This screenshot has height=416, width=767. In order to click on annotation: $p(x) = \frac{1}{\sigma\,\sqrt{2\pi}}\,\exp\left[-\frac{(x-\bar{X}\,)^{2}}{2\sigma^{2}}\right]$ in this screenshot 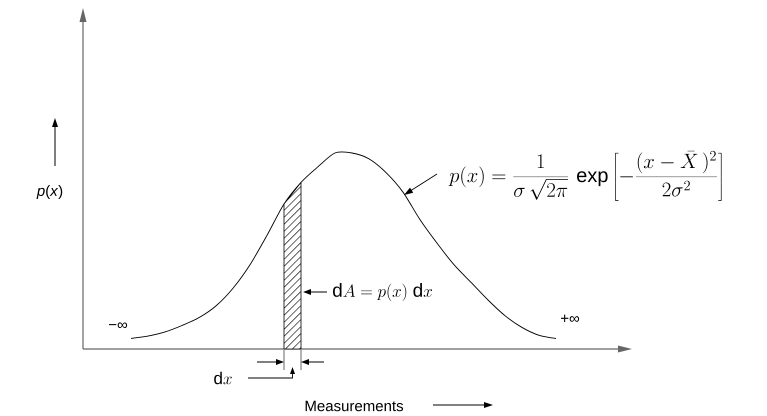, I will do `click(585, 175)`.